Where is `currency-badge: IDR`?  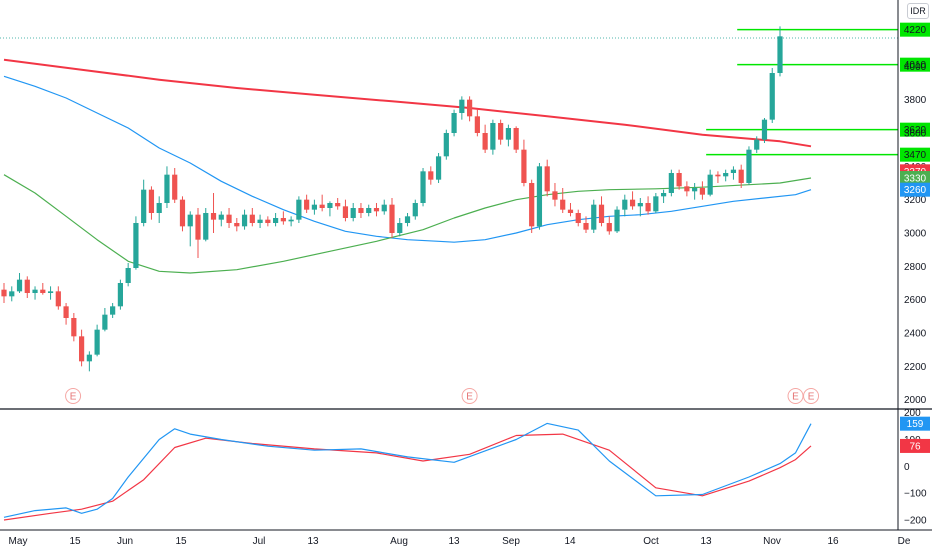
currency-badge: IDR is located at coordinates (918, 11).